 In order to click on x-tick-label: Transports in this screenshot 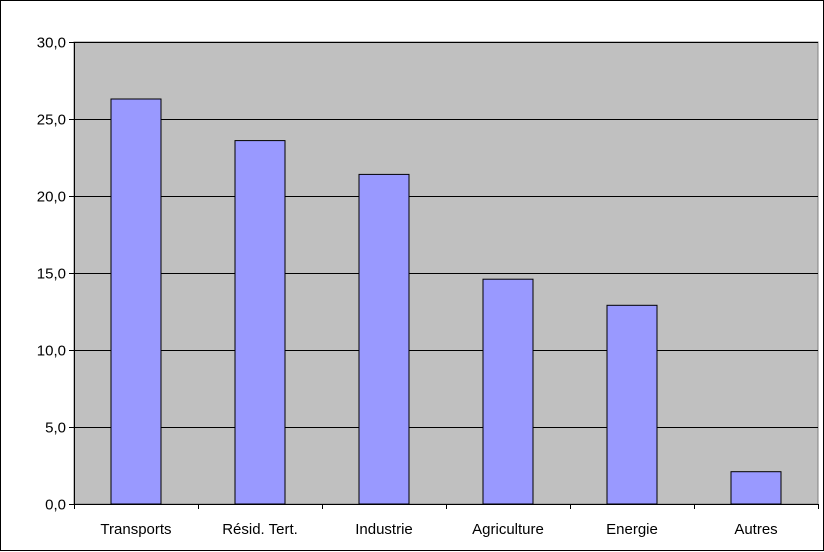, I will do `click(135, 529)`.